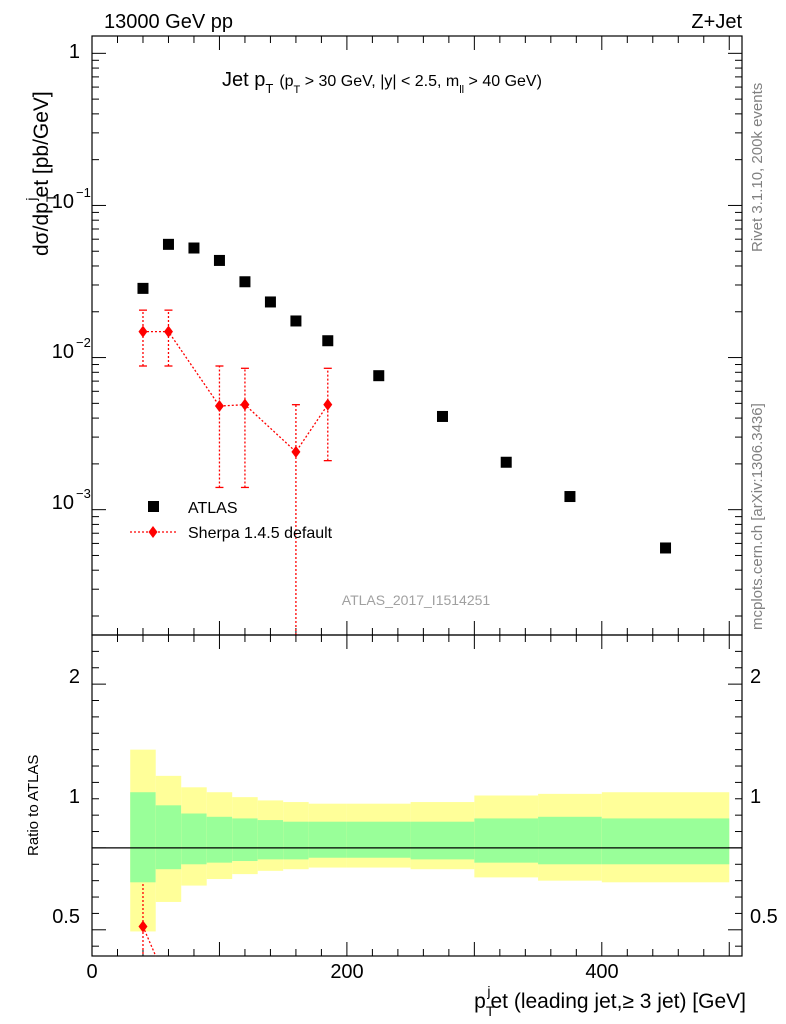 The image size is (786, 1024). What do you see at coordinates (716, 22) in the screenshot?
I see `process-label: Z+Jet` at bounding box center [716, 22].